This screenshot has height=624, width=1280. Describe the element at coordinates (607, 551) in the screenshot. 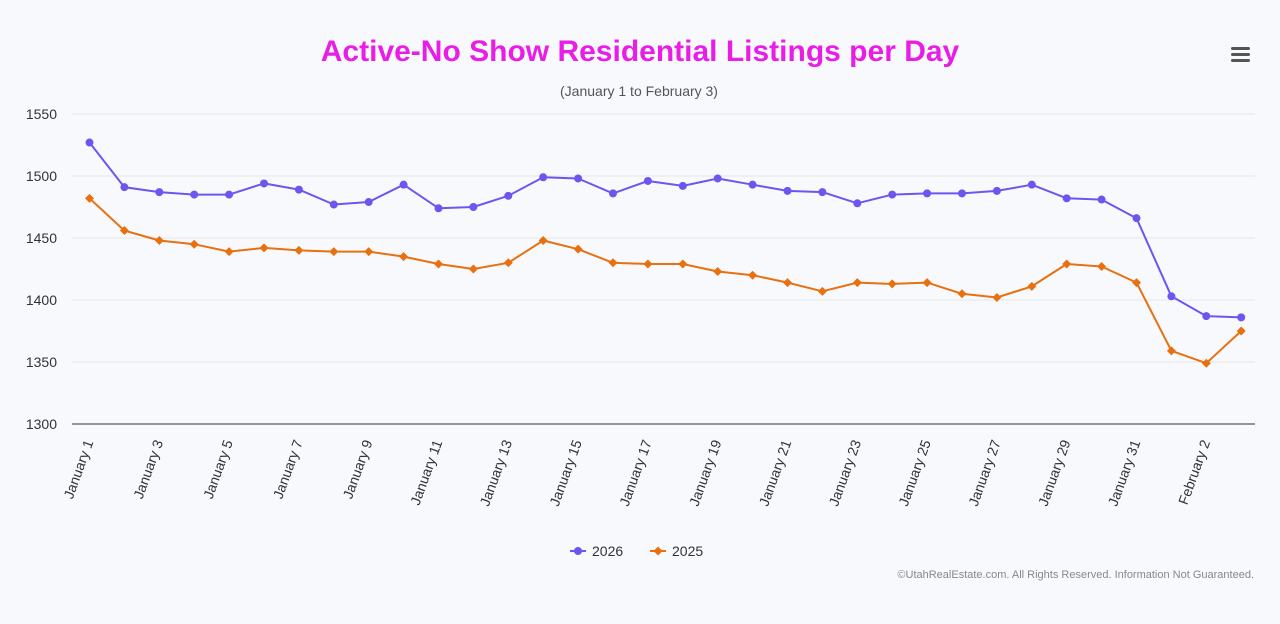

I see `legend-label-2026: 2026` at that location.